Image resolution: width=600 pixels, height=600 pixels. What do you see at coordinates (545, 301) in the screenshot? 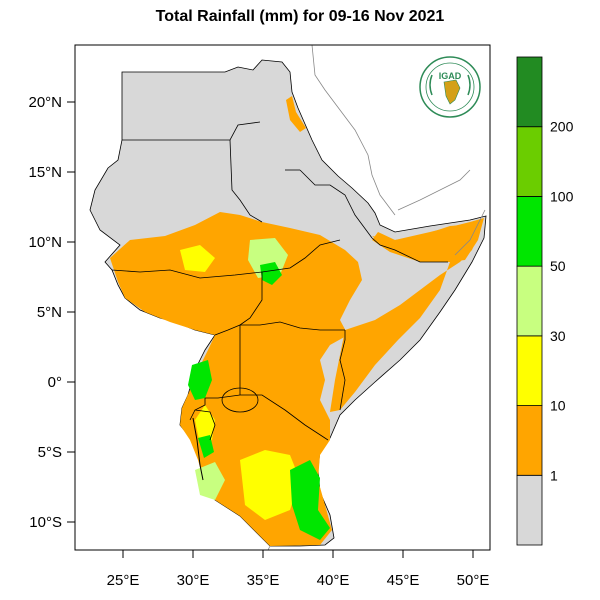
I see `color-bar: 1 10 30 50 100 200` at bounding box center [545, 301].